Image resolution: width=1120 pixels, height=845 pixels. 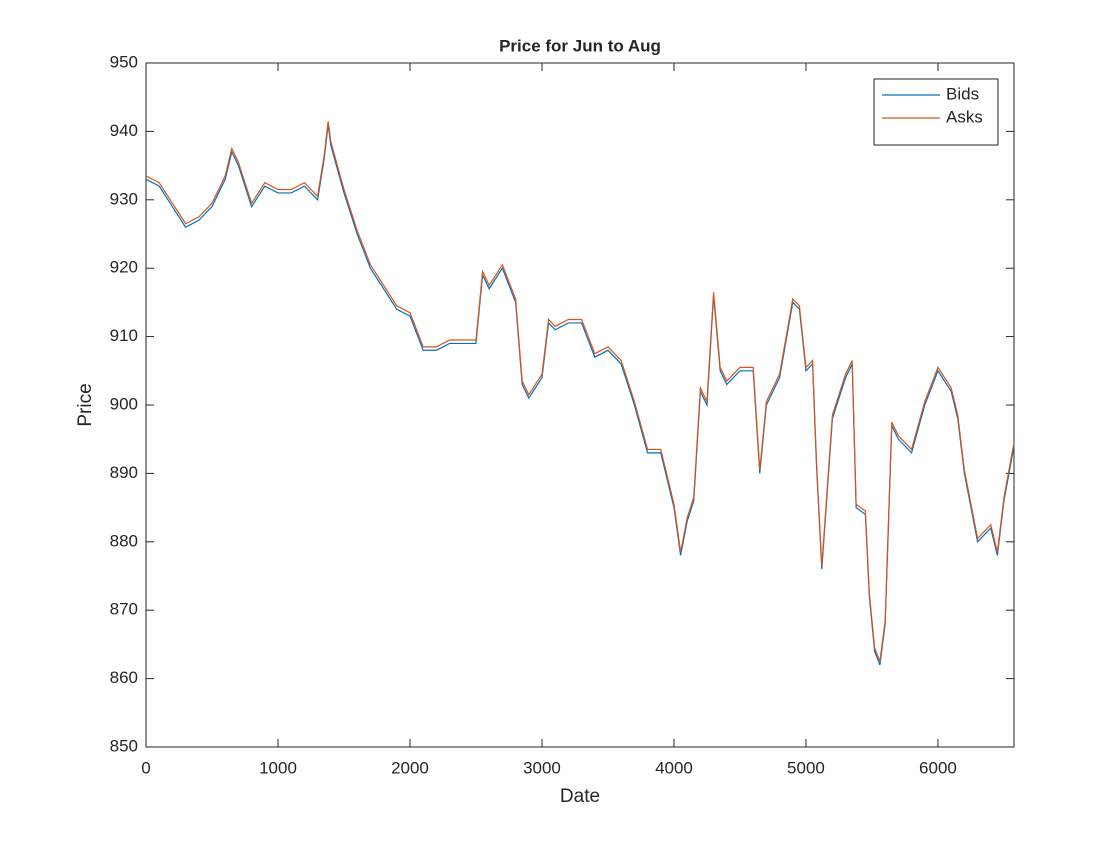 What do you see at coordinates (410, 767) in the screenshot?
I see `x-tick-label: 2000` at bounding box center [410, 767].